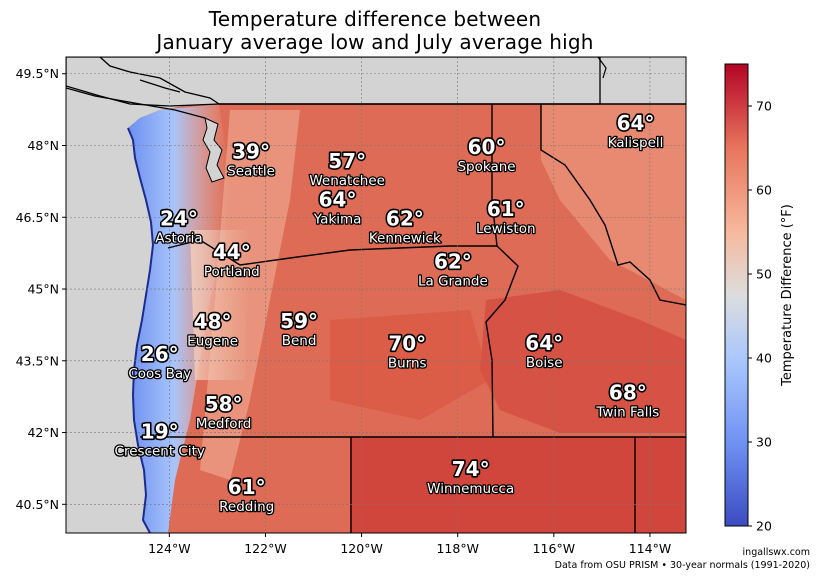 The image size is (820, 581). What do you see at coordinates (409, 544) in the screenshot?
I see `longitude-axis: 124°W 122°W 120°W 118°W 116°W 114°W` at bounding box center [409, 544].